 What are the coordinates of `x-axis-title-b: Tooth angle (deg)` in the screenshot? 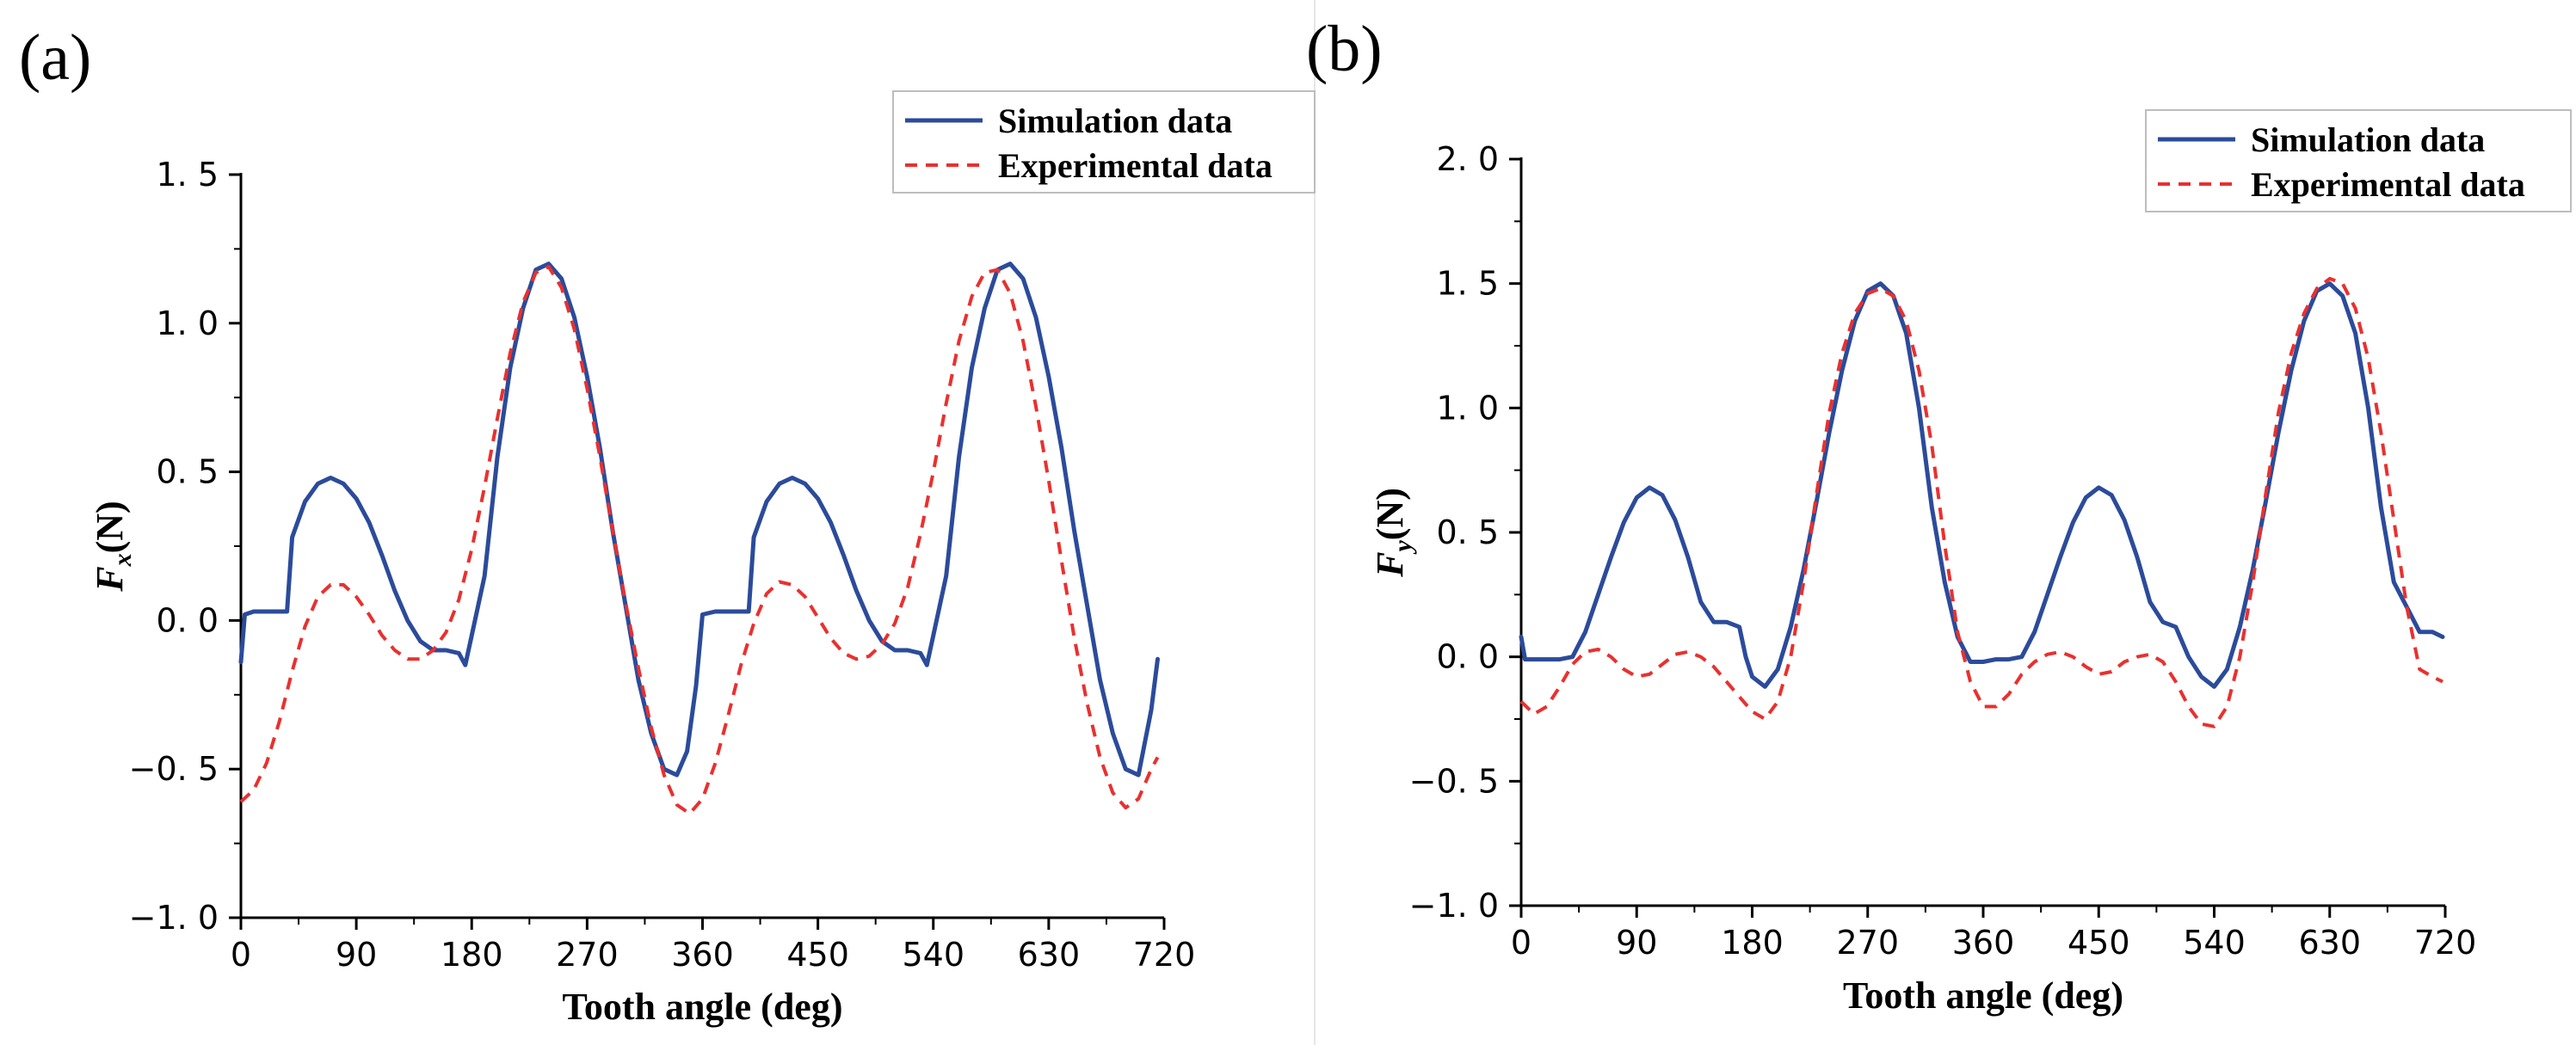 It's located at (1983, 995).